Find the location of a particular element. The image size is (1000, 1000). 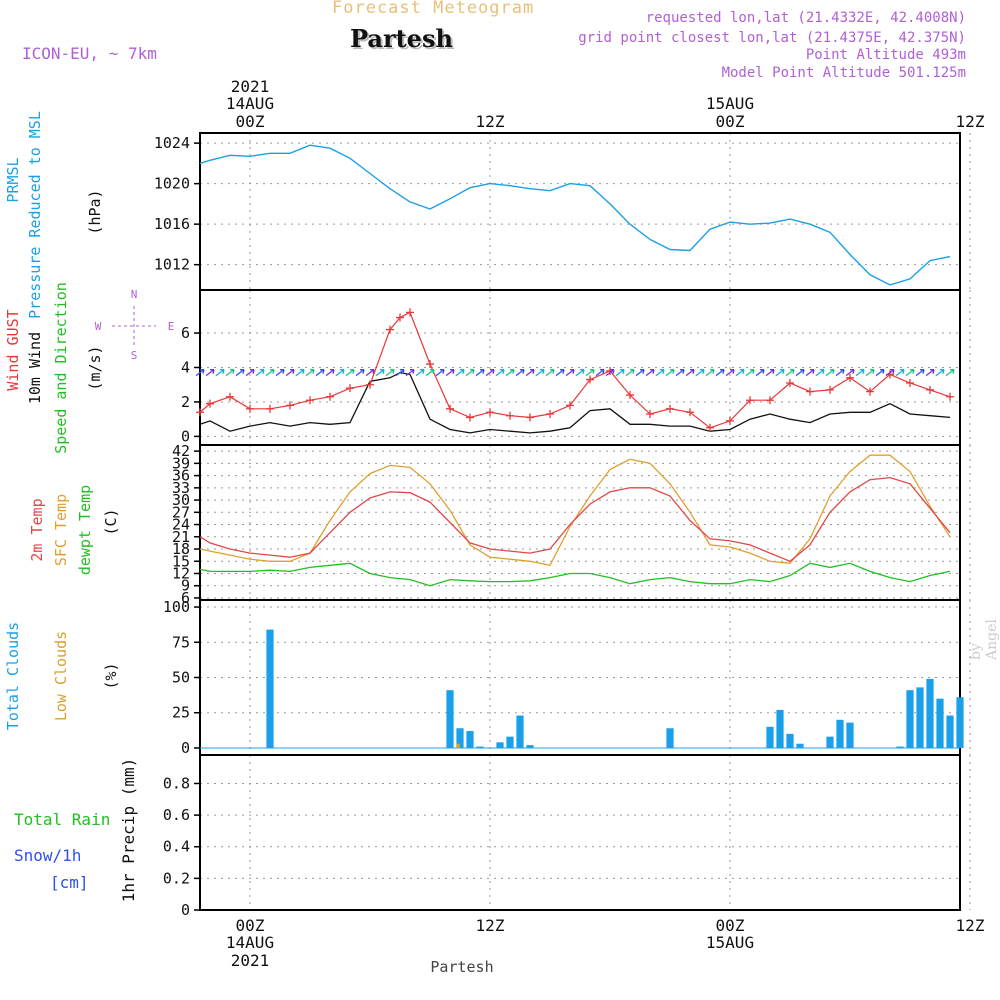

pressure-label-prmsl: PRMSL is located at coordinates (13, 179).